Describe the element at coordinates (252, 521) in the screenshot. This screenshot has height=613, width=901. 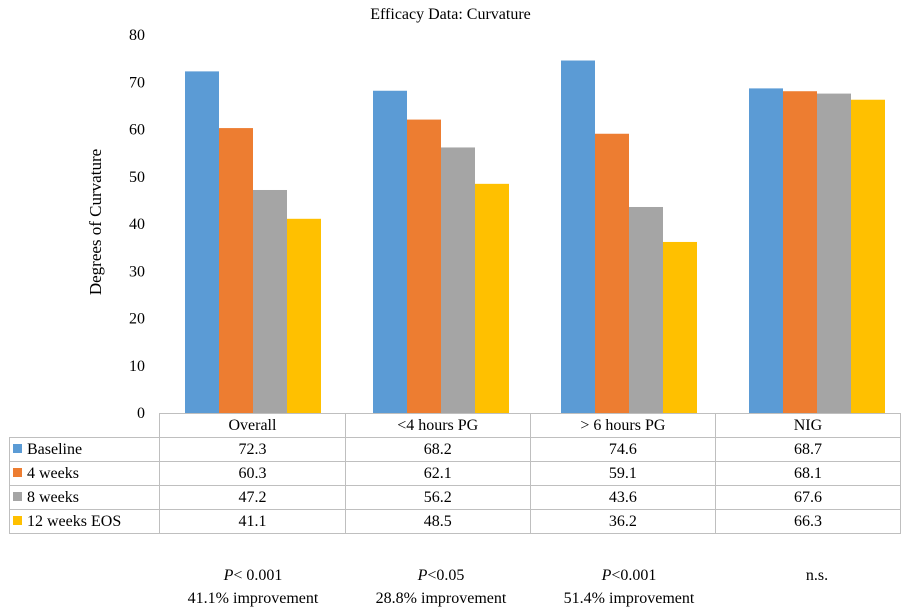
I see `table-cell: 41.1` at that location.